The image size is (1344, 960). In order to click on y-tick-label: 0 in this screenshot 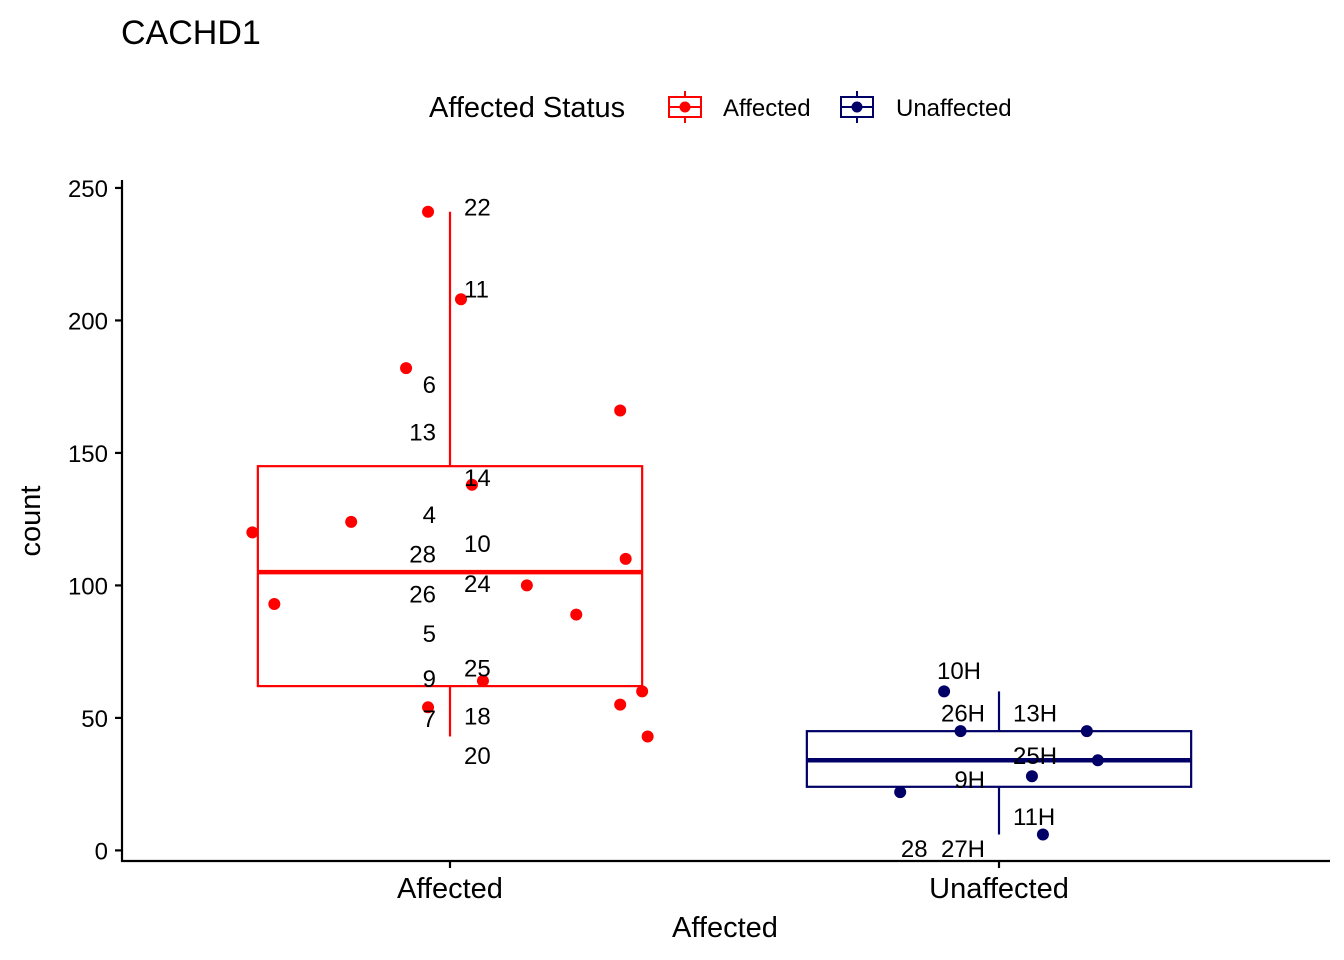, I will do `click(101, 851)`.